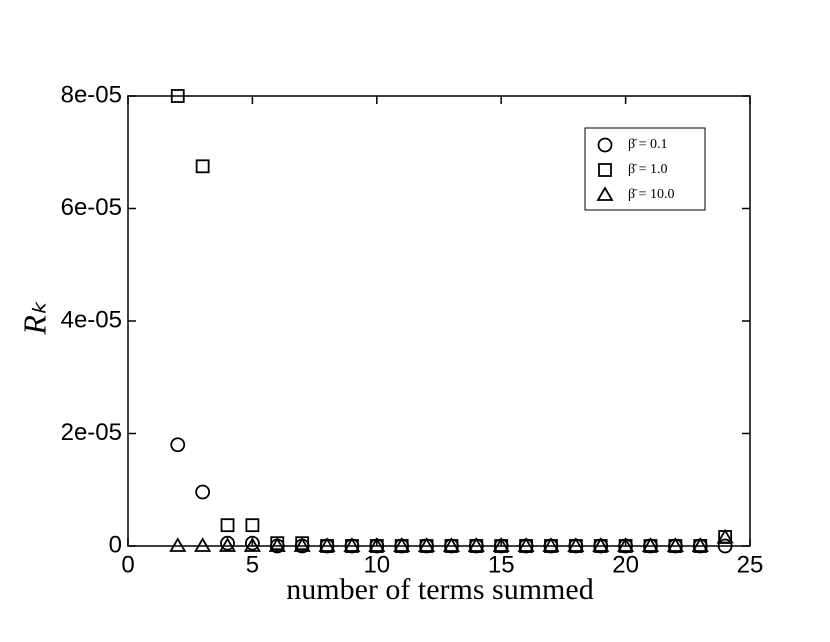 The width and height of the screenshot is (830, 642). Describe the element at coordinates (648, 144) in the screenshot. I see `legend-label: β̄ = 0.1` at that location.